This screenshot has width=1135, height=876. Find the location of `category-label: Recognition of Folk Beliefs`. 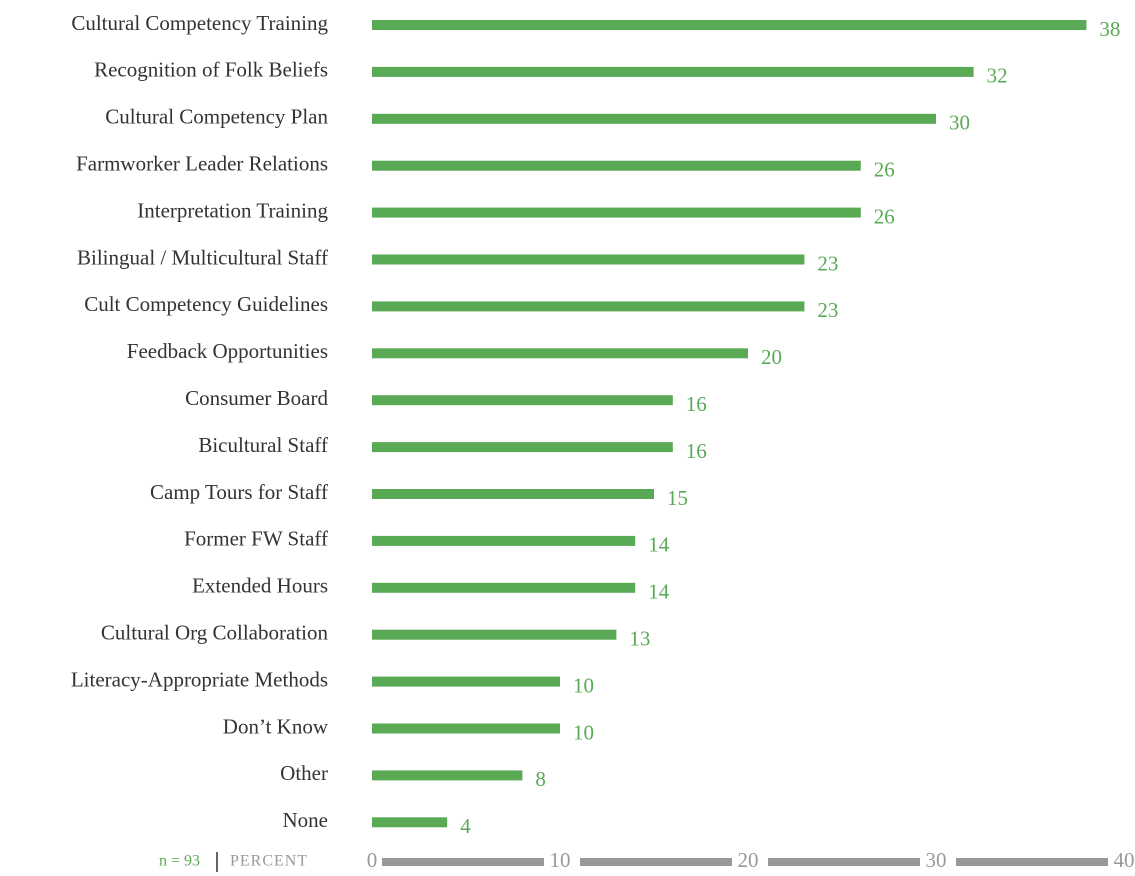

category-label: Recognition of Folk Beliefs is located at coordinates (211, 70).